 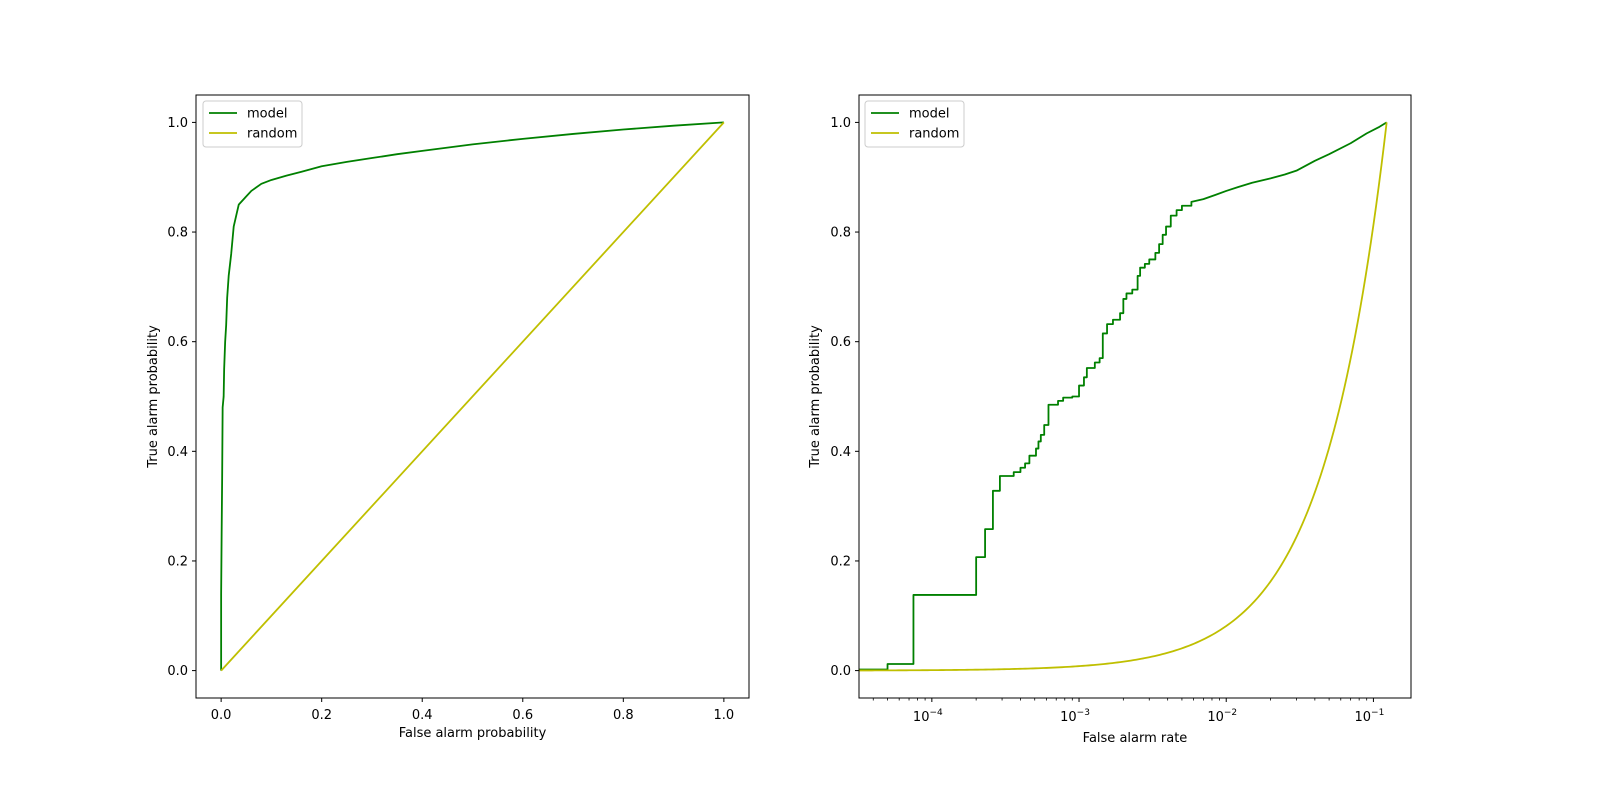 I want to click on roc-linear-y-axis-label: True alarm probability, so click(x=153, y=397).